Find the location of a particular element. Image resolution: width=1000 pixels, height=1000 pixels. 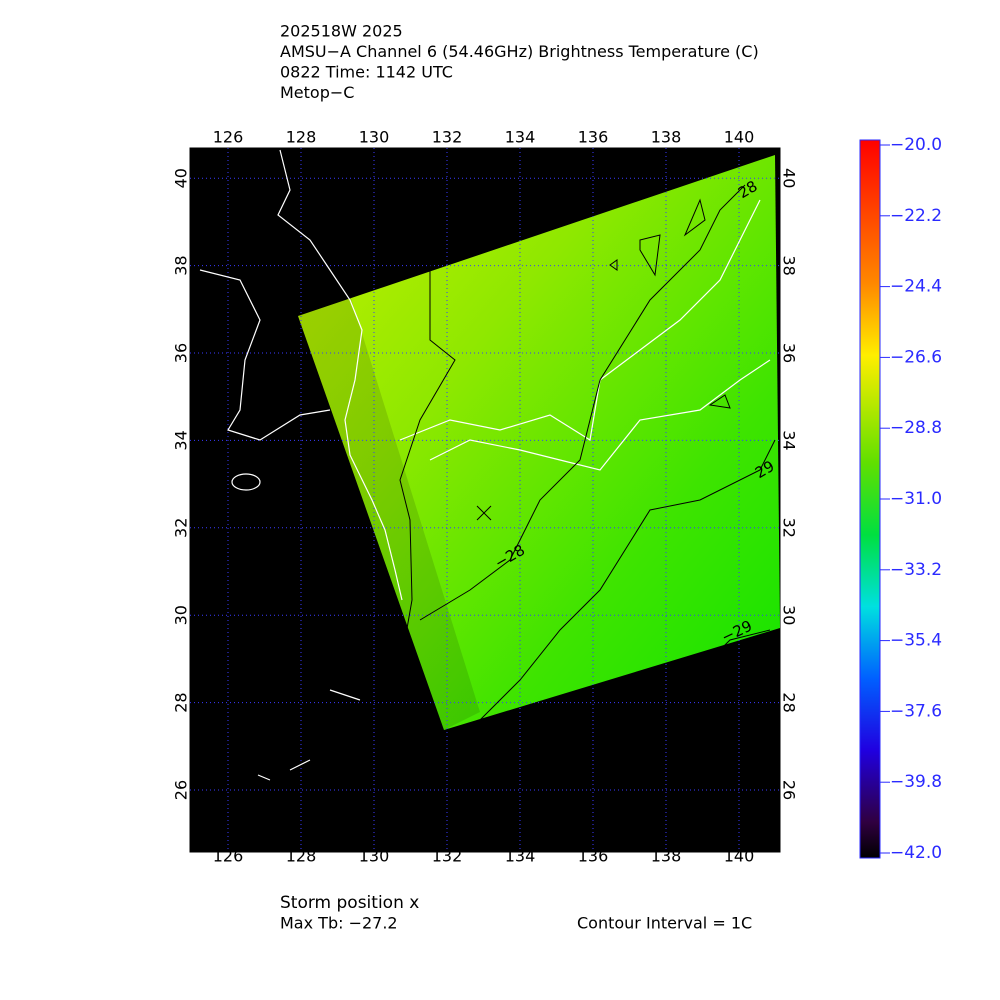

lat-label-left: 30 is located at coordinates (181, 615).